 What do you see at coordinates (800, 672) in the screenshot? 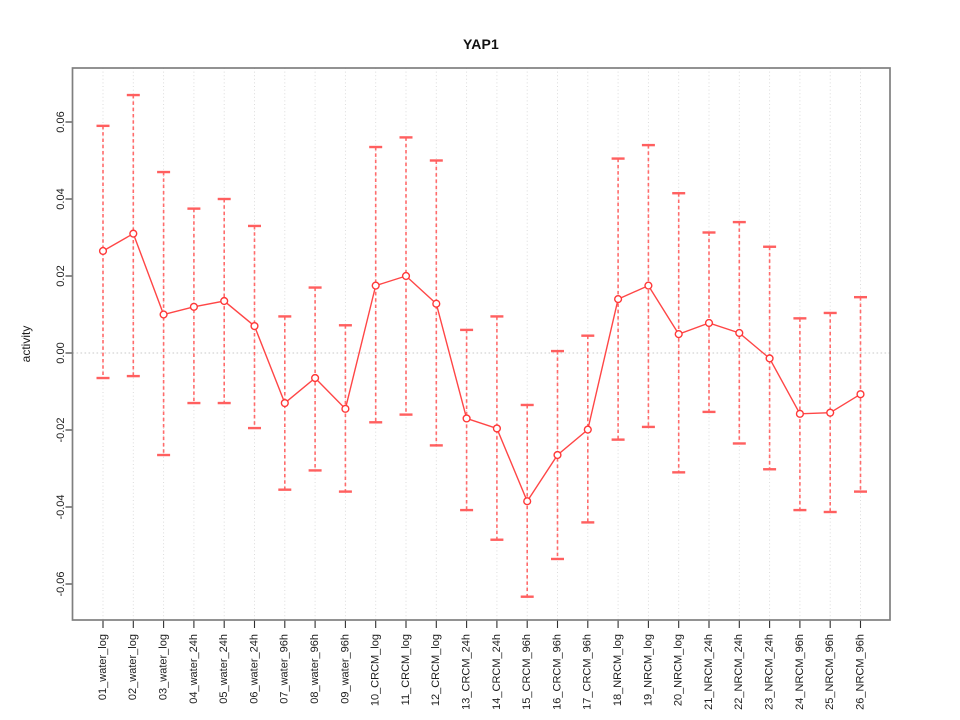
I see `x-tick-label: 24_NRCM_96h` at bounding box center [800, 672].